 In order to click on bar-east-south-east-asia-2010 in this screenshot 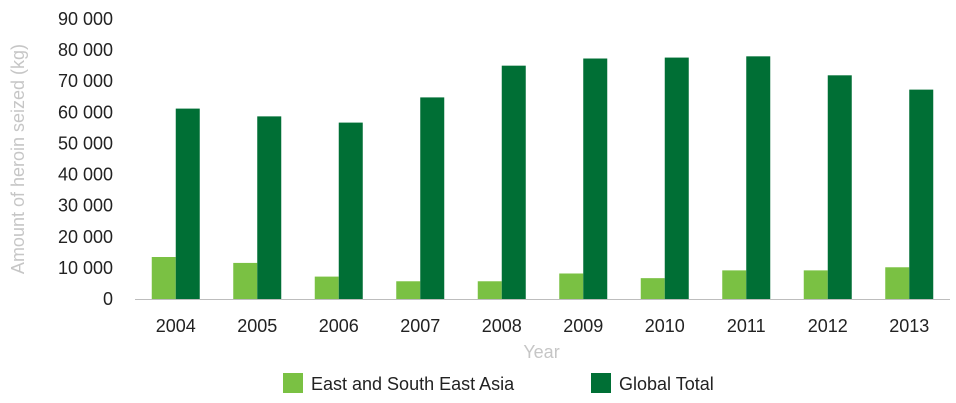, I will do `click(652, 288)`.